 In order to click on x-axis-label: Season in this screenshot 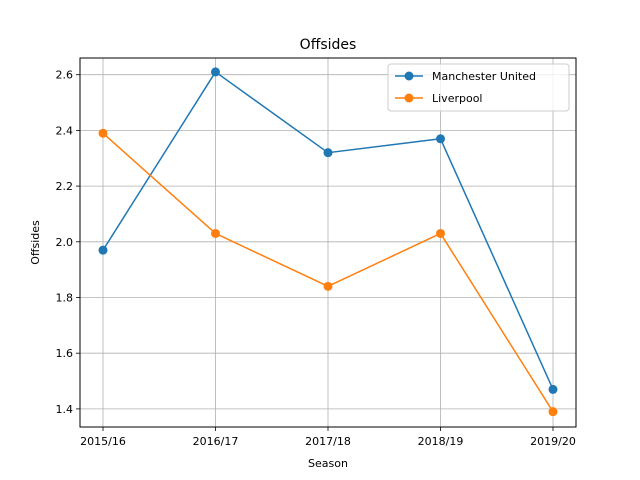, I will do `click(328, 463)`.